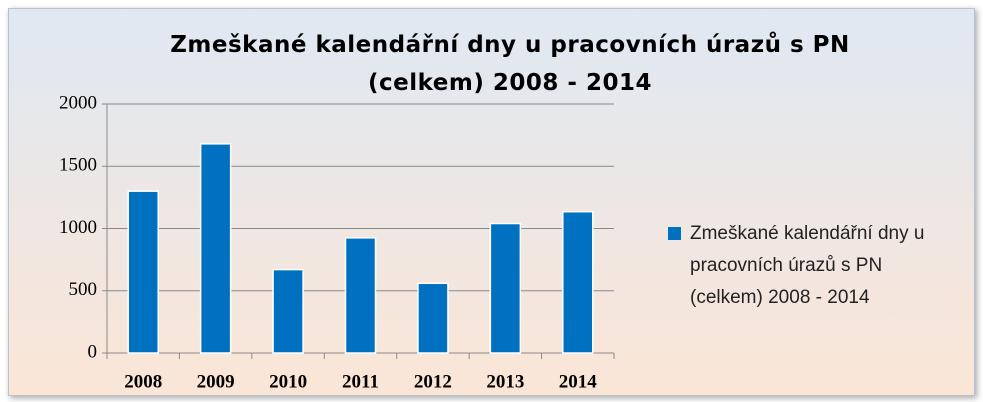 The image size is (983, 402). I want to click on y-tick-label: 1000, so click(78, 227).